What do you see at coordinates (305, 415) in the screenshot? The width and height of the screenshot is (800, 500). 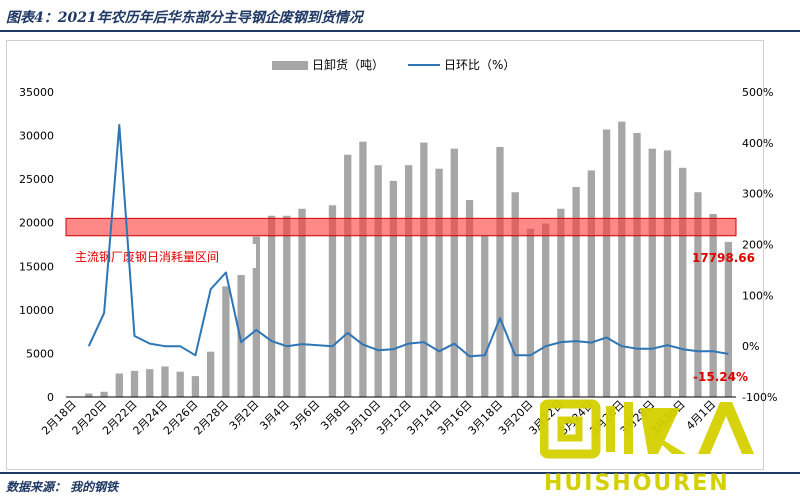 I see `x-tick-label: 3月6日` at bounding box center [305, 415].